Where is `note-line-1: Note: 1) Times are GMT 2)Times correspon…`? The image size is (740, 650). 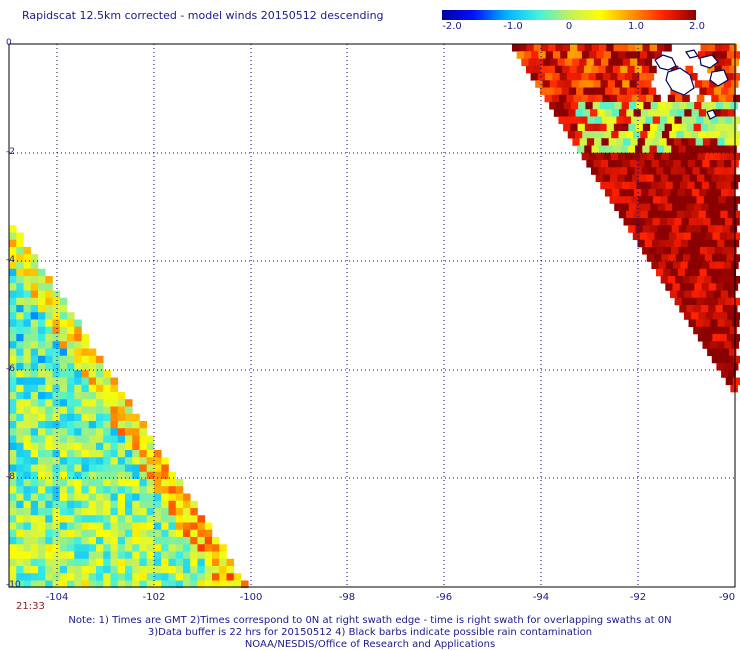
note-line-1: Note: 1) Times are GMT 2)Times correspon… is located at coordinates (370, 620).